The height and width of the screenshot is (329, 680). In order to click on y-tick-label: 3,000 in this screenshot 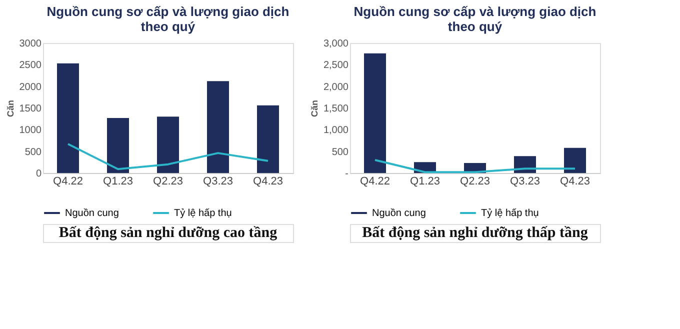, I will do `click(336, 44)`.